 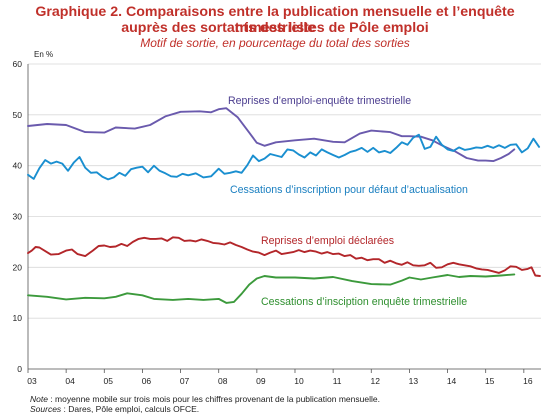 I want to click on x-tick-label: 06, so click(x=147, y=381).